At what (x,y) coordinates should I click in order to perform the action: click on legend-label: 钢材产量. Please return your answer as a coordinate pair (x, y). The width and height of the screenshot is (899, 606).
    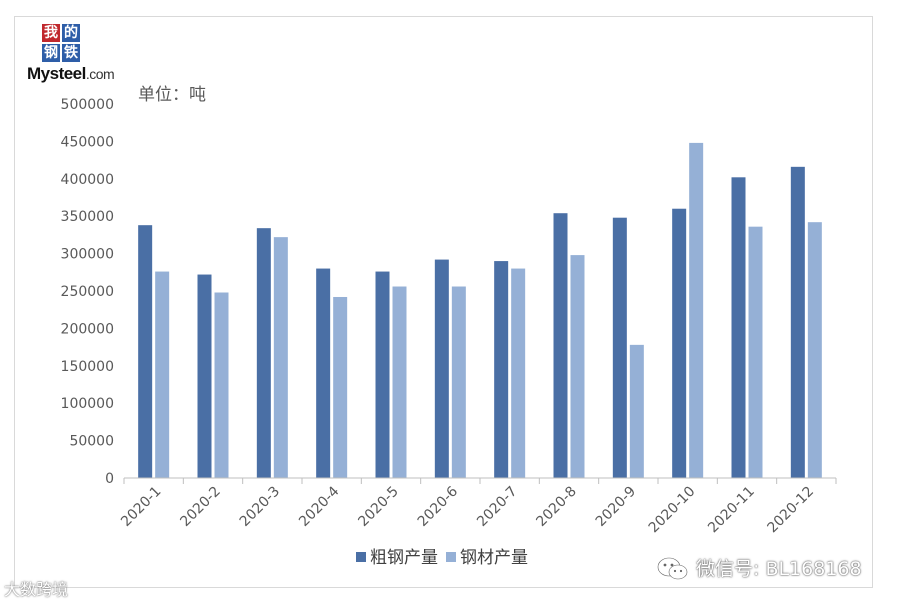
    Looking at the image, I should click on (494, 558).